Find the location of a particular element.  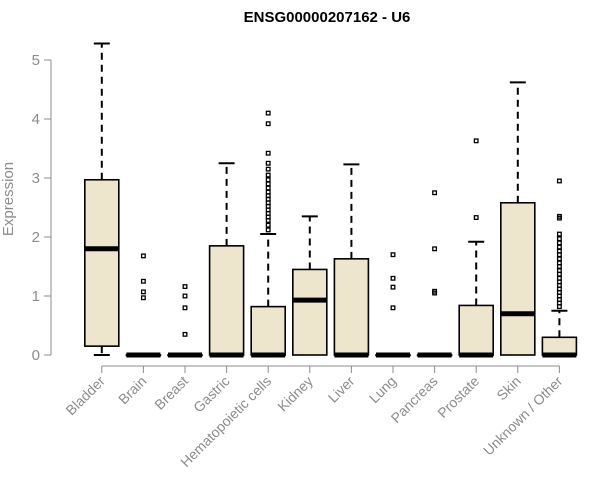

x-tick-label: Prostate is located at coordinates (458, 397).